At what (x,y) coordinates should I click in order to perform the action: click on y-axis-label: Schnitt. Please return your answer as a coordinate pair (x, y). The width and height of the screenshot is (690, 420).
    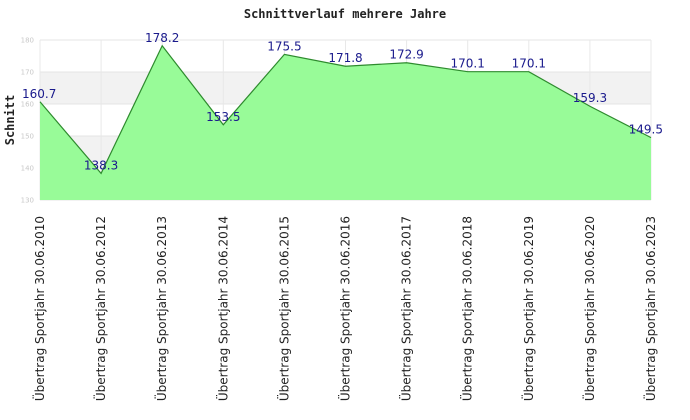
    Looking at the image, I should click on (10, 120).